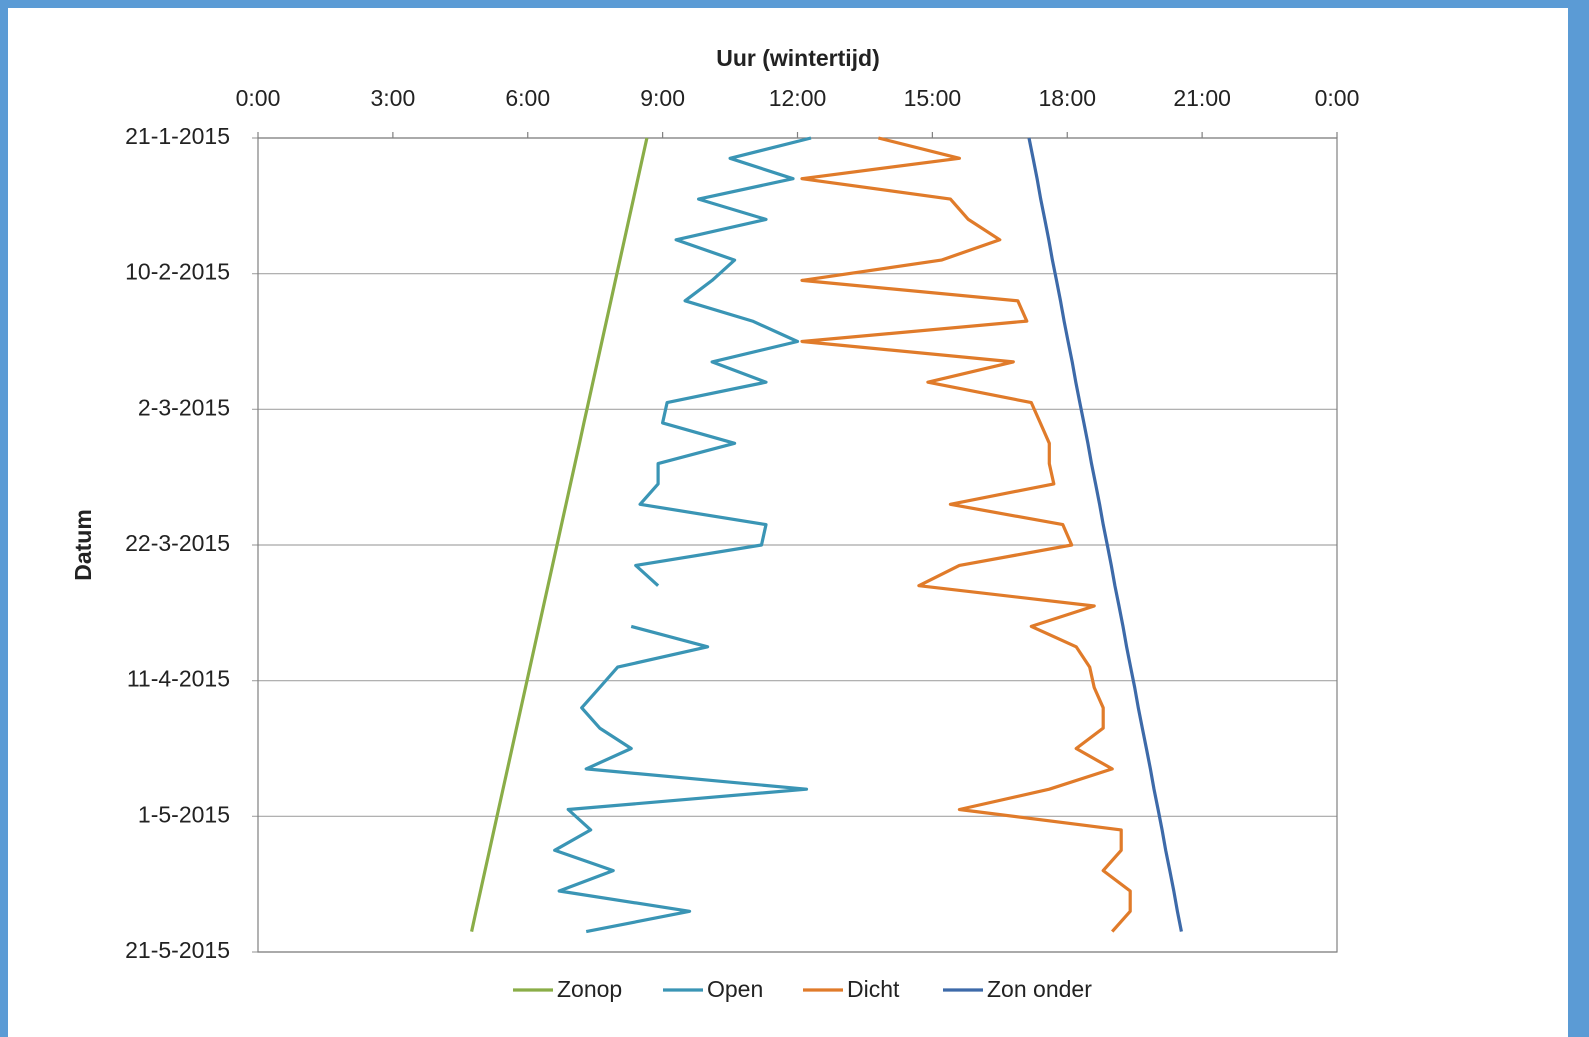 Image resolution: width=1589 pixels, height=1037 pixels. What do you see at coordinates (184, 407) in the screenshot?
I see `y-tick-label: 2-3-2015` at bounding box center [184, 407].